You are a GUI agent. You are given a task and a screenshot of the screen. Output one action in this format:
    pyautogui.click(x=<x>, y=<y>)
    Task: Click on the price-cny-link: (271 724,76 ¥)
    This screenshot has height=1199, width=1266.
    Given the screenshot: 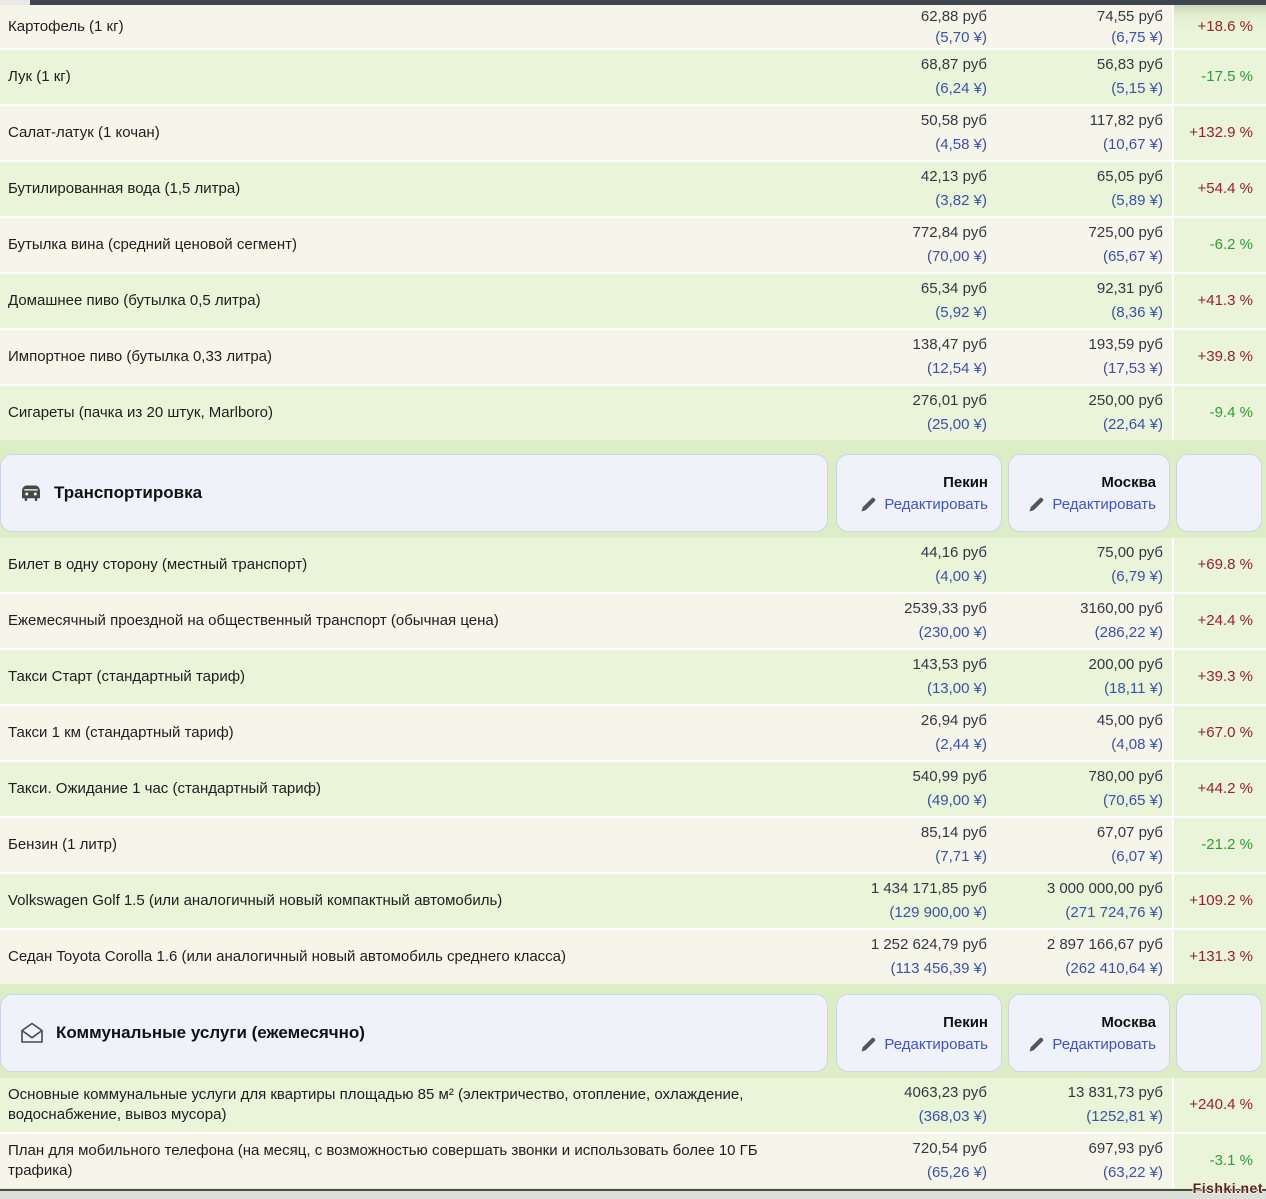 What is the action you would take?
    pyautogui.click(x=1114, y=912)
    